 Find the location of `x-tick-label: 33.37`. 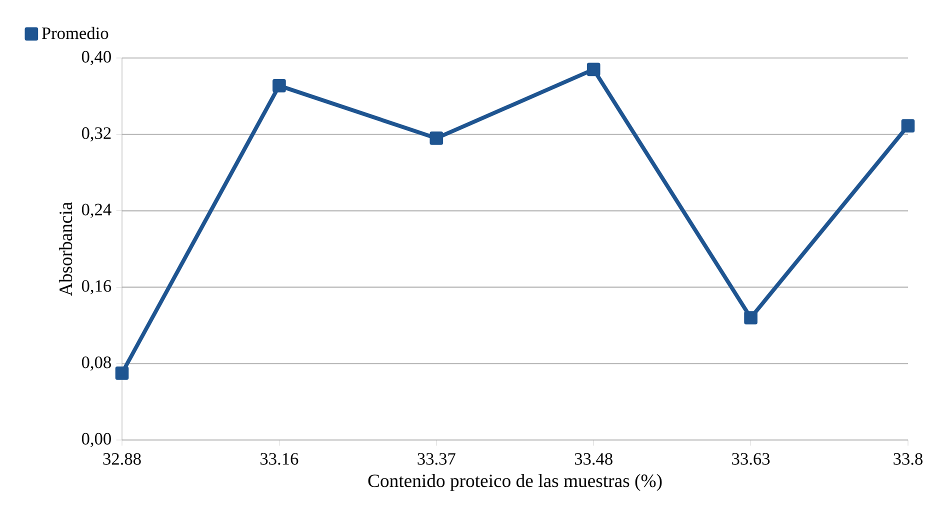

x-tick-label: 33.37 is located at coordinates (437, 459).